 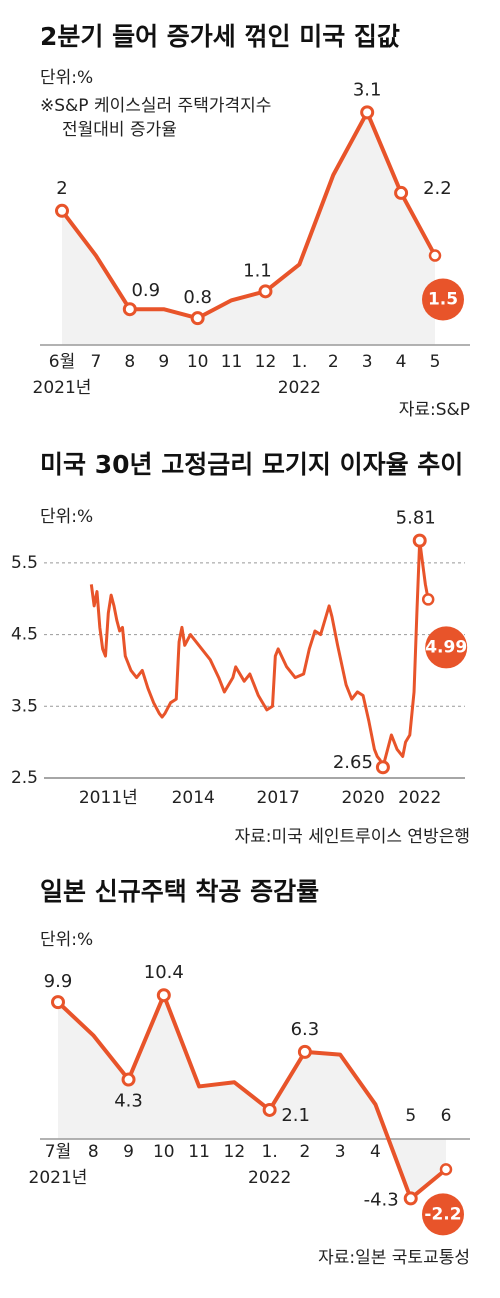 I want to click on value-label: 2.2, so click(x=437, y=188).